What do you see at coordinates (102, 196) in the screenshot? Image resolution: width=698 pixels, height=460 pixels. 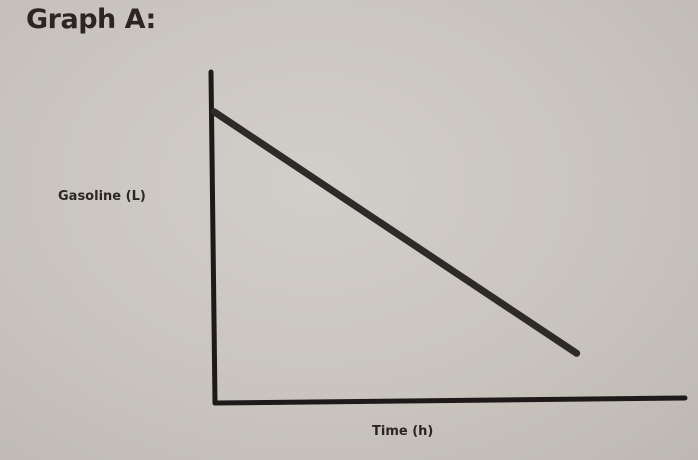 I see `y-axis-label: Gasoline (L)` at bounding box center [102, 196].